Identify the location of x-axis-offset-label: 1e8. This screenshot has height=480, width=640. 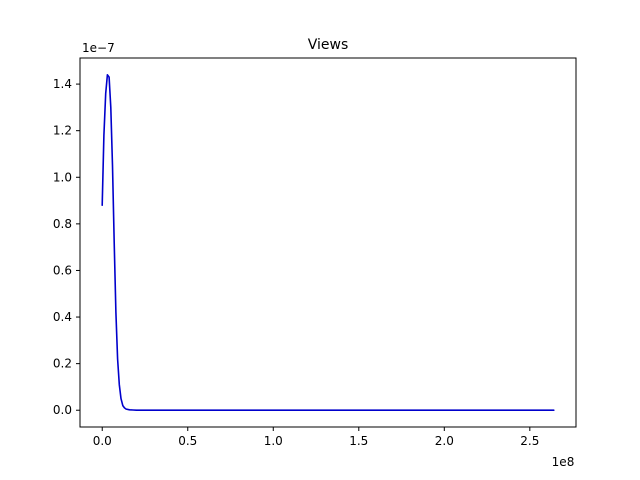
(563, 462).